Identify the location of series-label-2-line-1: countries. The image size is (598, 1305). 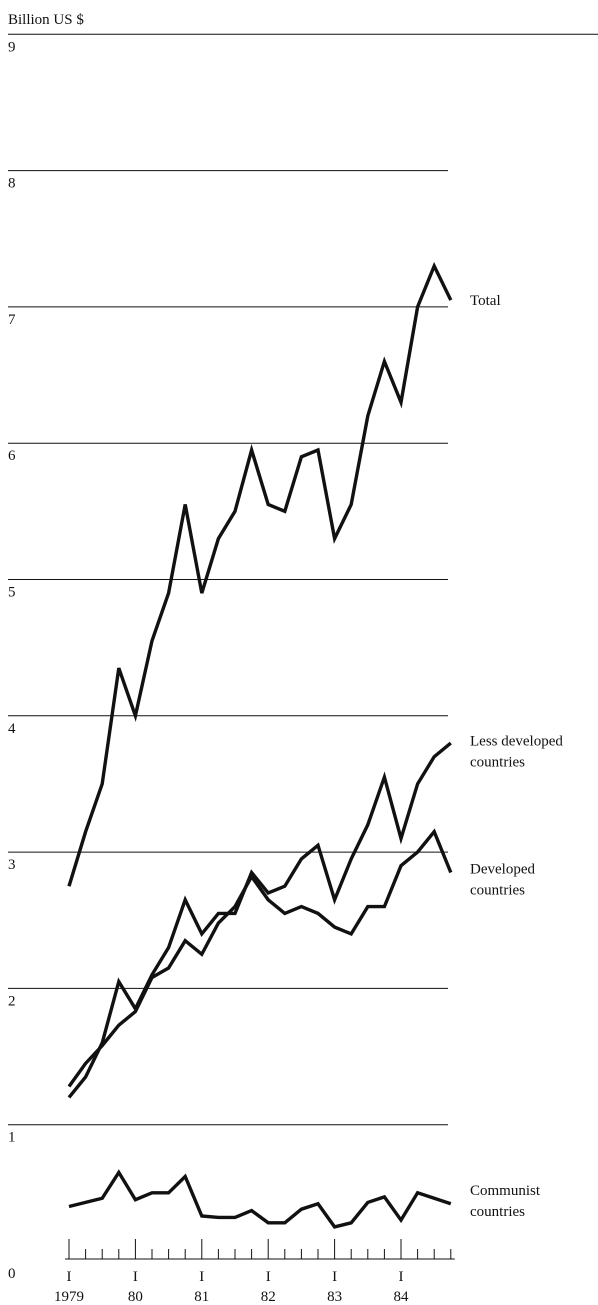
(497, 890).